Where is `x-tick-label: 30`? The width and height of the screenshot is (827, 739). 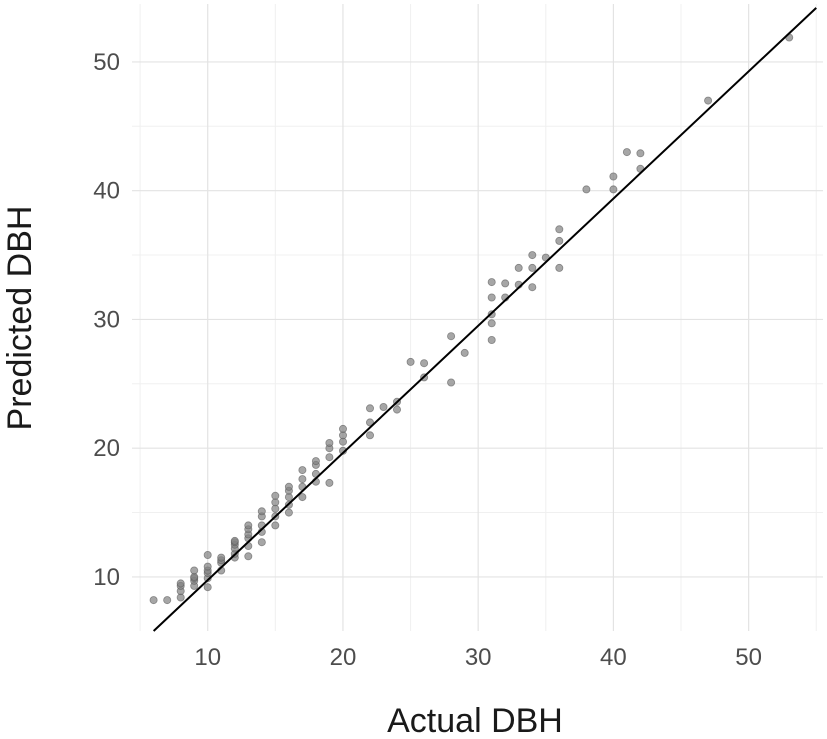 x-tick-label: 30 is located at coordinates (478, 657).